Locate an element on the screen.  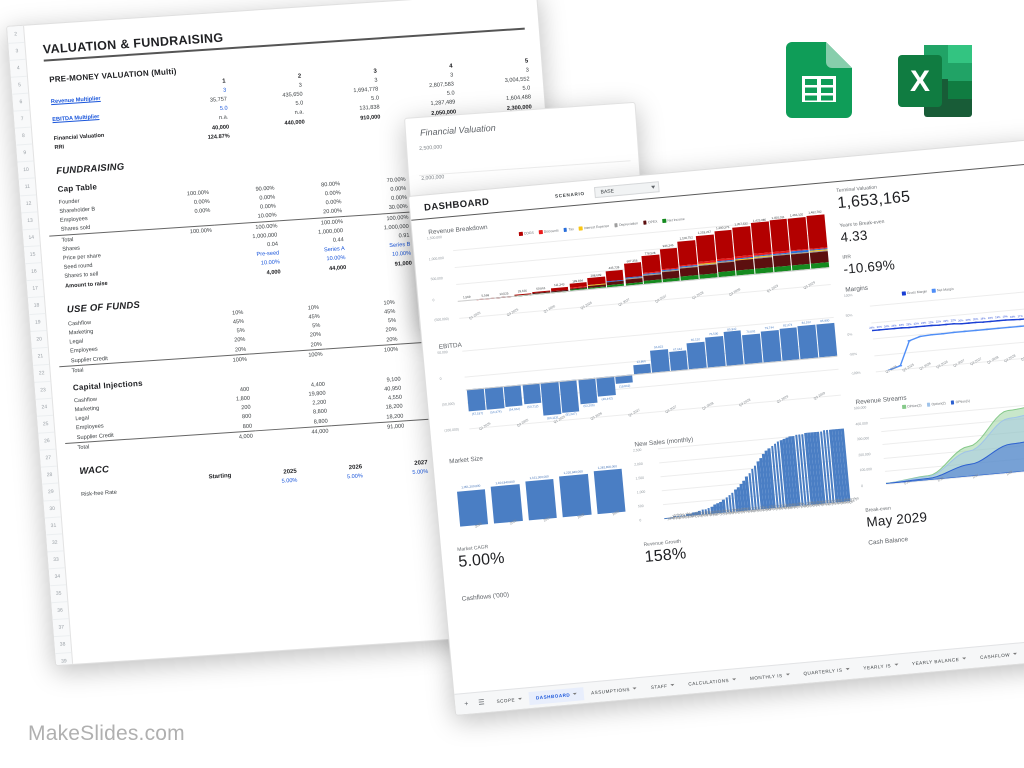
sheet-tab-calculations: CALCULATIONS is located at coordinates (712, 681).